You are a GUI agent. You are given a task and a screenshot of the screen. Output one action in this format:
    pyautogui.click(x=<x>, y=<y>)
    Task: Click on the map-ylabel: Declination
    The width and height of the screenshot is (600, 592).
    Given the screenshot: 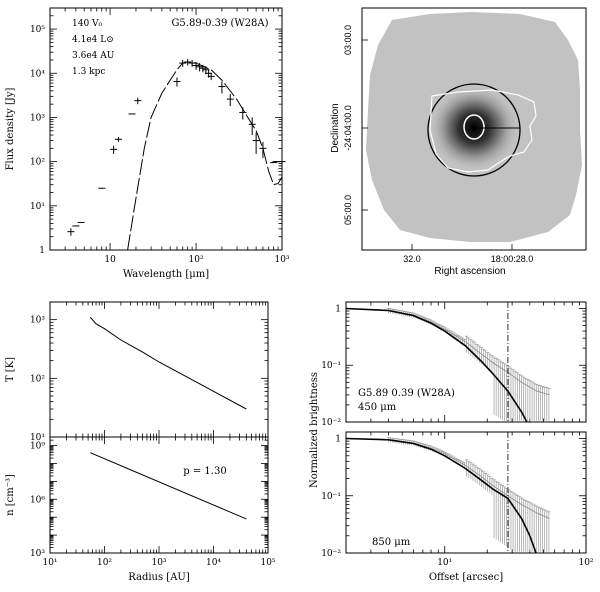 What is the action you would take?
    pyautogui.click(x=335, y=127)
    